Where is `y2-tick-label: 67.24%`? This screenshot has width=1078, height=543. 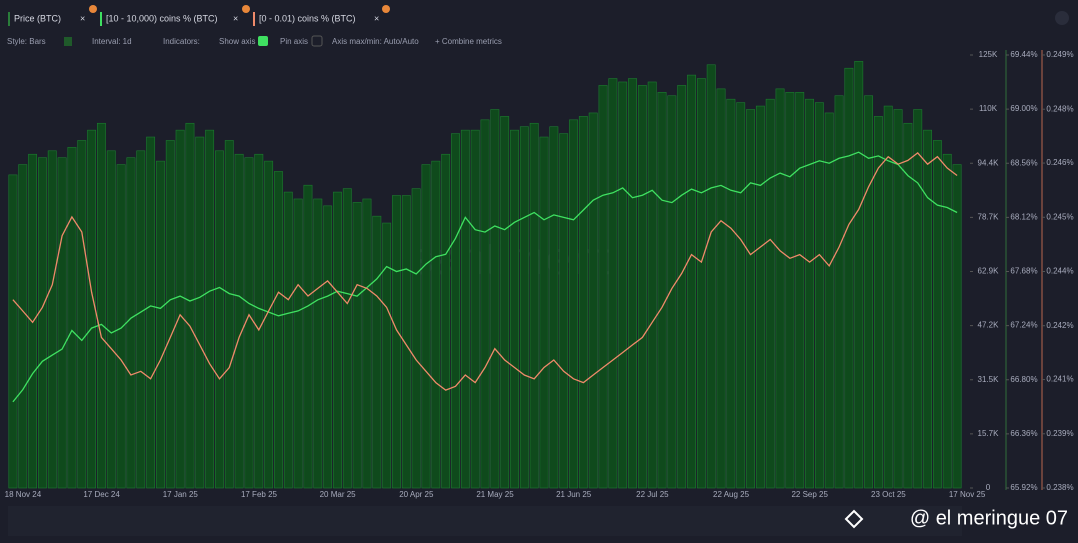 y2-tick-label: 67.24% is located at coordinates (1023, 325).